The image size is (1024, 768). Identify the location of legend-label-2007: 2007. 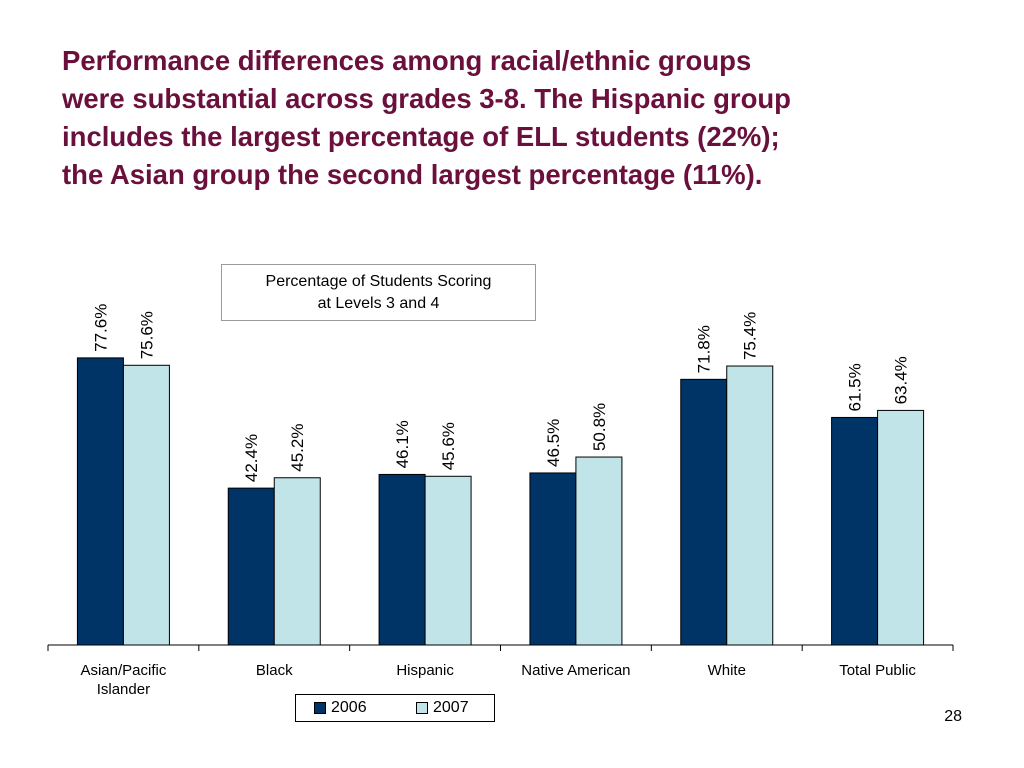
(451, 707).